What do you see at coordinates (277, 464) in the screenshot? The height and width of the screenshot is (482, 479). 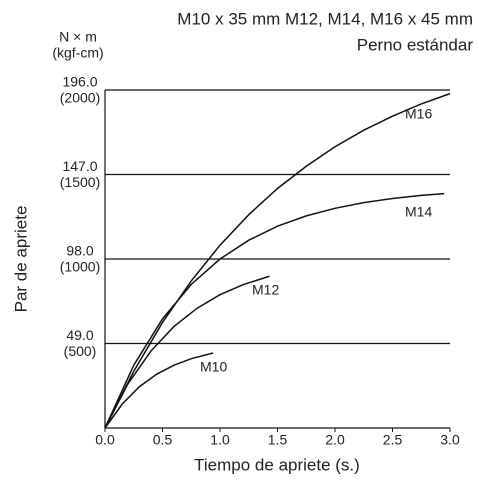 I see `x-axis-label: Tiempo de apriete (s.)` at bounding box center [277, 464].